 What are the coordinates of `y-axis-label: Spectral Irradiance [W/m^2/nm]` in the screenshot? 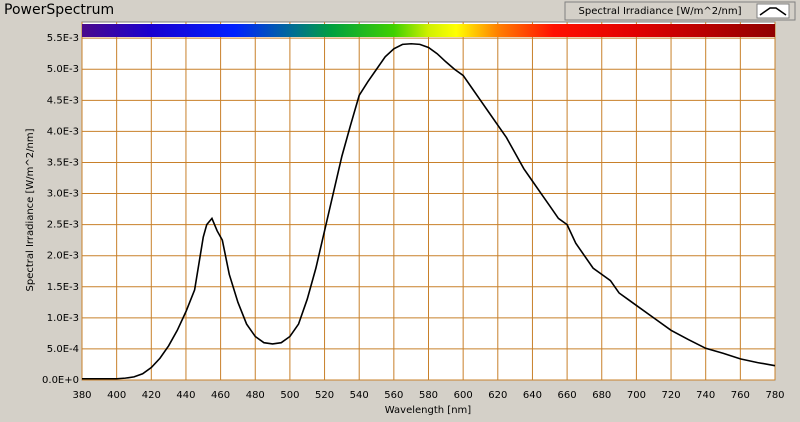 It's located at (30, 209).